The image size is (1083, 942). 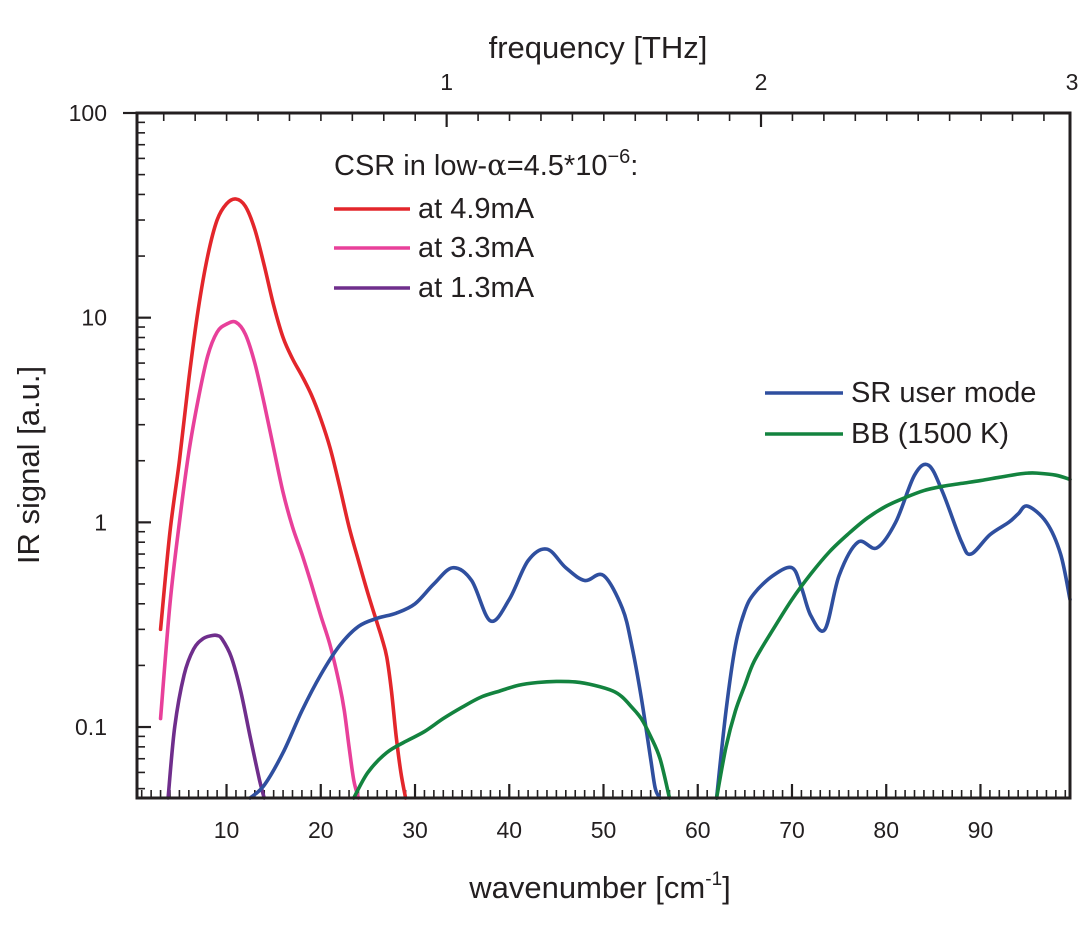 What do you see at coordinates (100, 522) in the screenshot?
I see `y-tick-label: 1` at bounding box center [100, 522].